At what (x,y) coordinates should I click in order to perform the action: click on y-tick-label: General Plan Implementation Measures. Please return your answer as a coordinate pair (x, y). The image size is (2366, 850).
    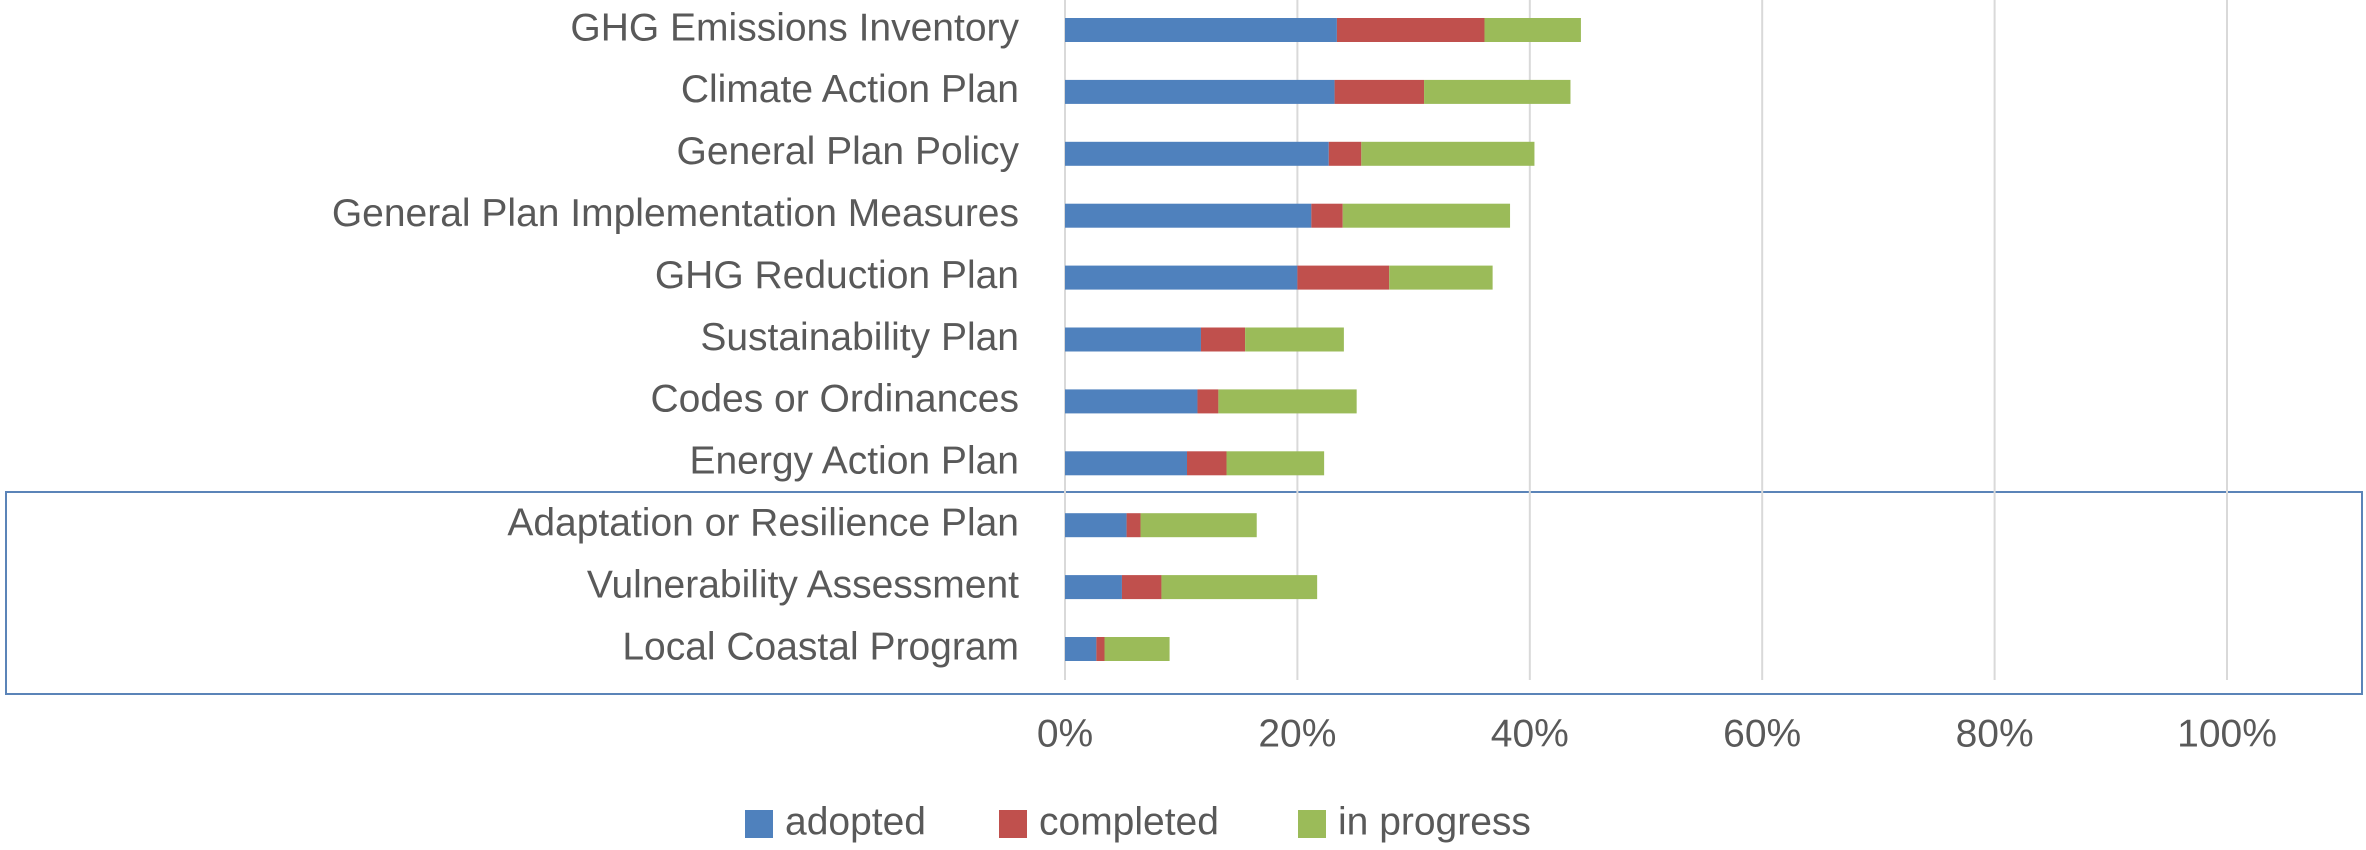
    Looking at the image, I should click on (675, 213).